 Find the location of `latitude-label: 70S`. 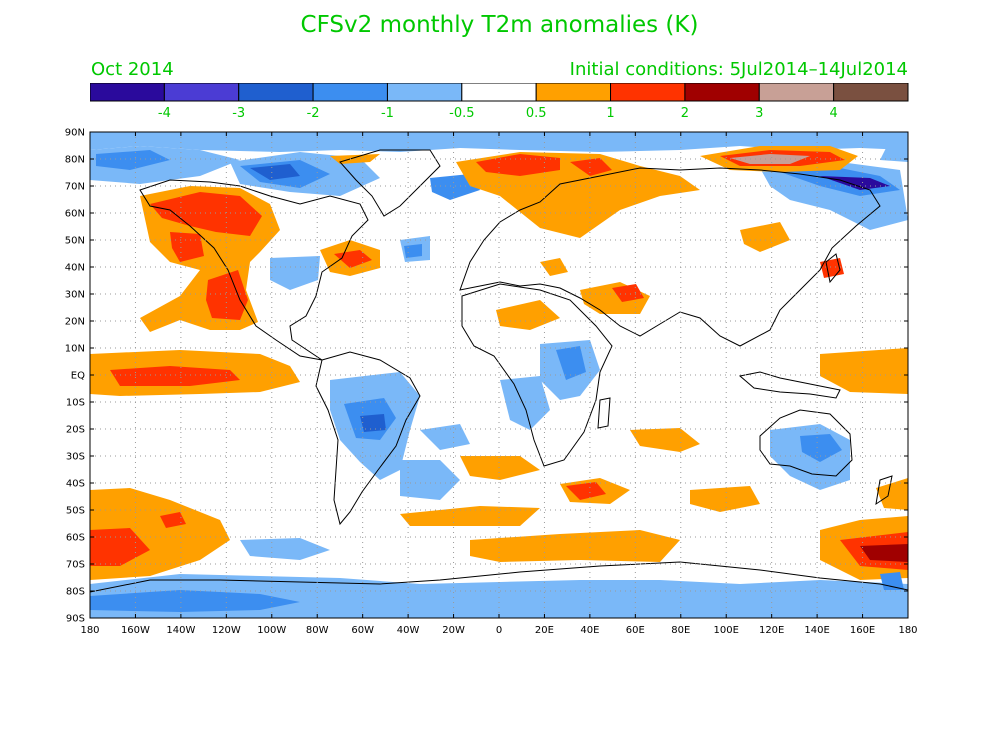

latitude-label: 70S is located at coordinates (75, 565).